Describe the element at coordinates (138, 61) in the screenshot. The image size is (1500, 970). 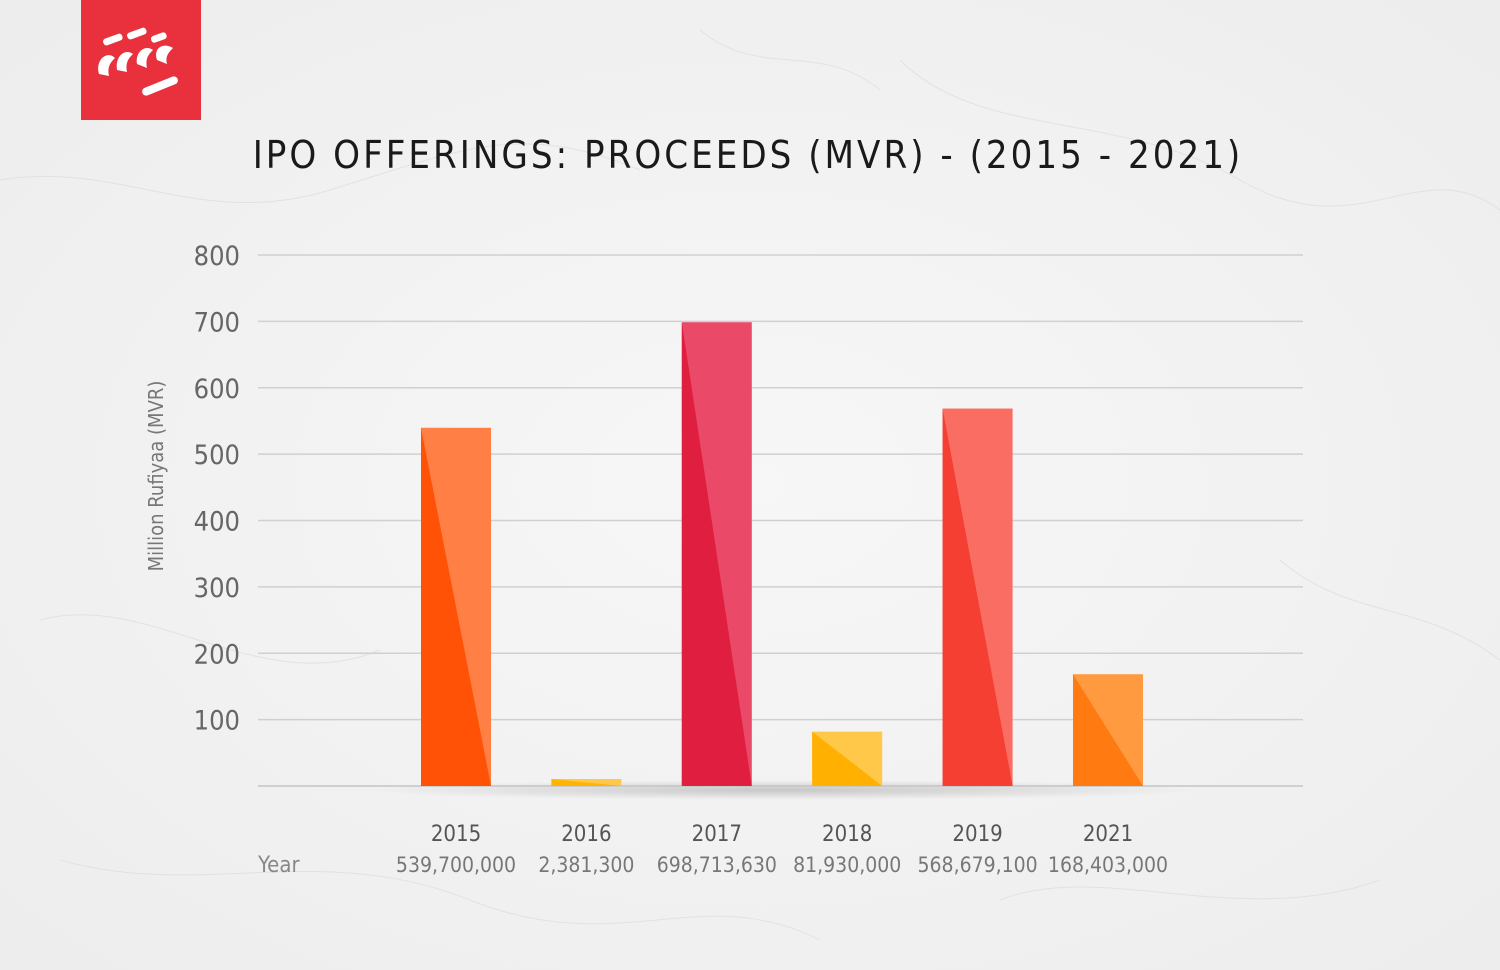
I see `brand-logo-icon` at that location.